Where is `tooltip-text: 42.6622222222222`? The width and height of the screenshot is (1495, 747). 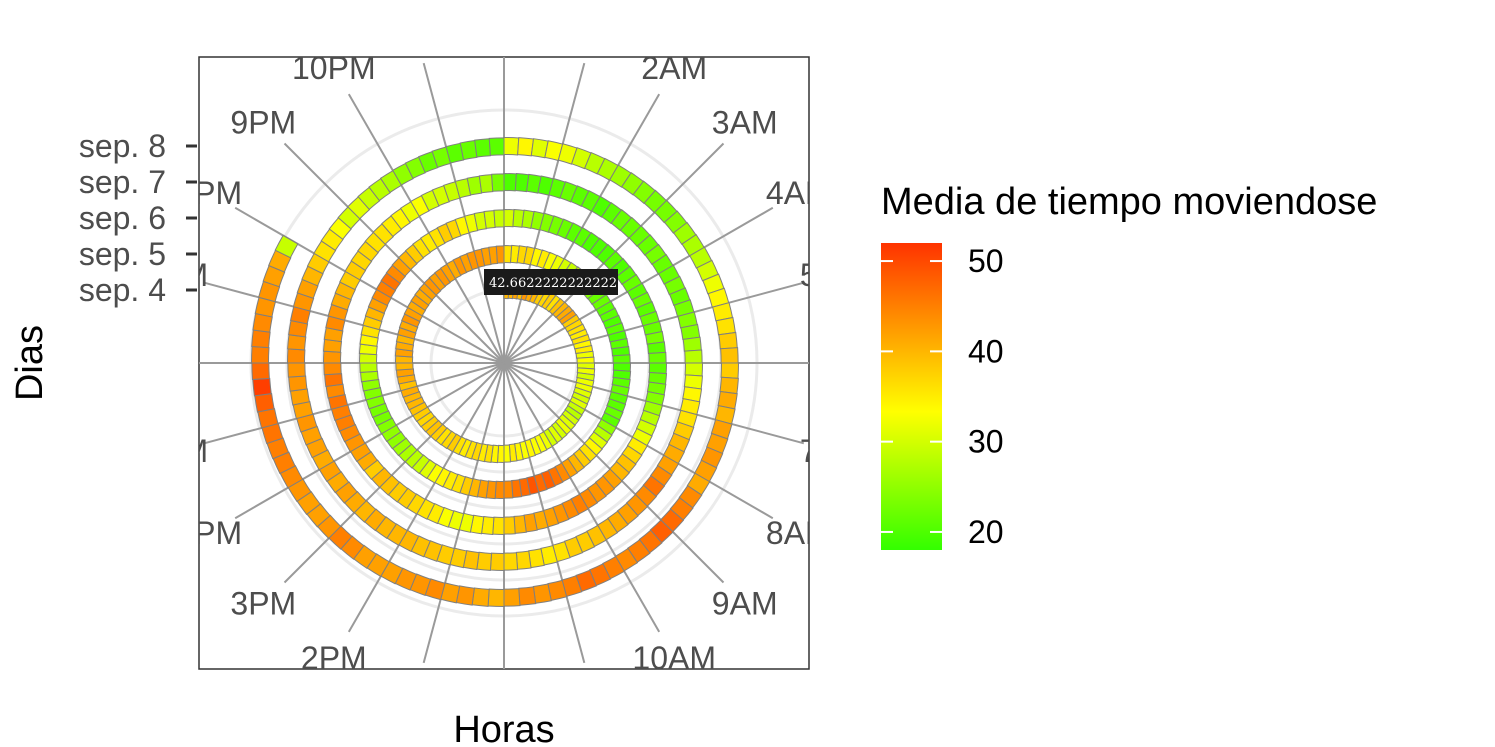
tooltip-text: 42.6622222222222 is located at coordinates (553, 283).